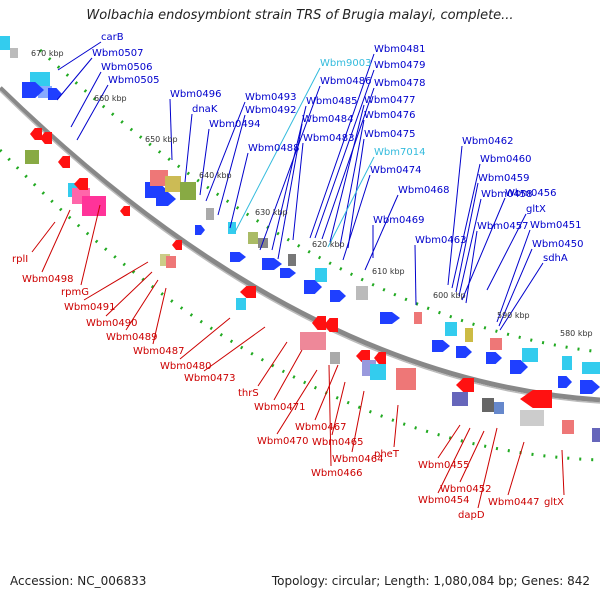 The height and width of the screenshot is (600, 600). I want to click on gene-label: Wbm0462, so click(487, 141).